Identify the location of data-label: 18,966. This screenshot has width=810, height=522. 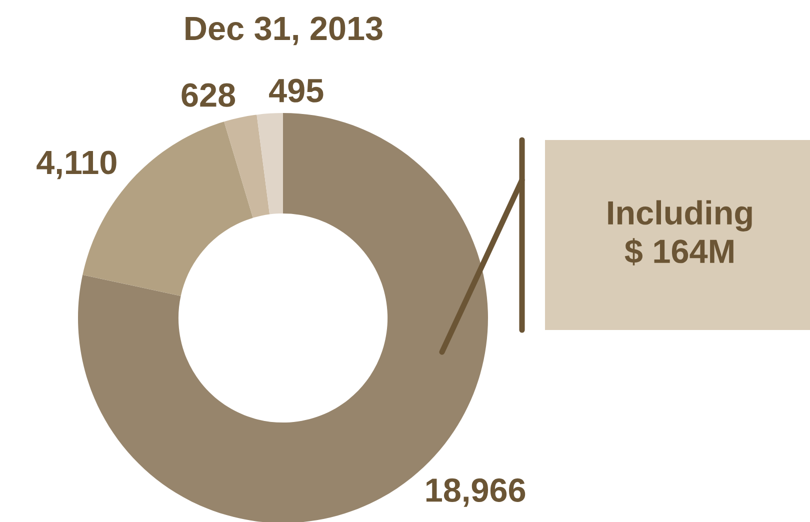
(476, 492).